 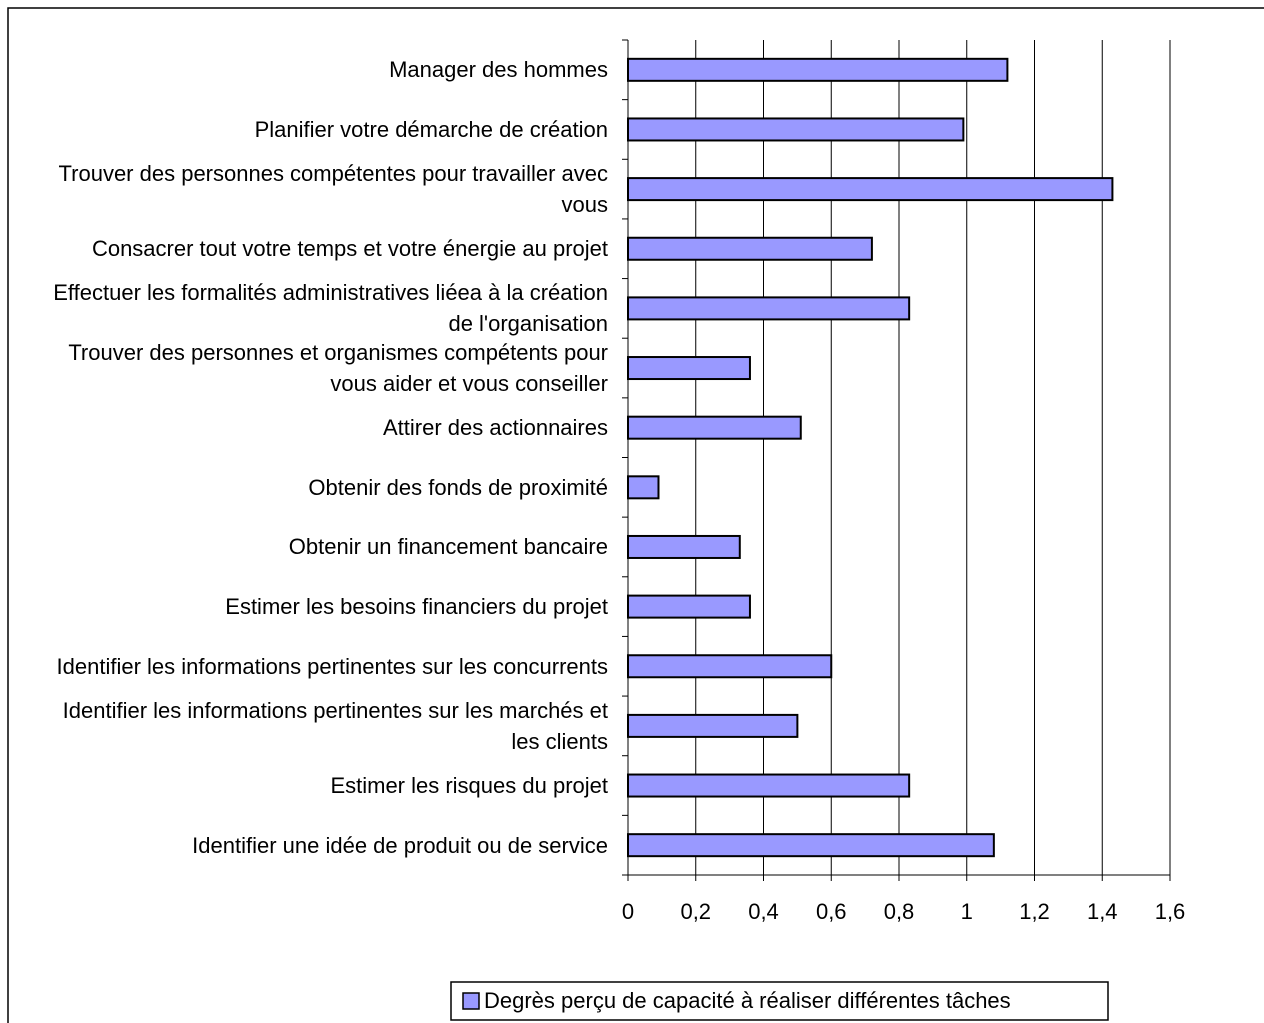 I want to click on y-tick-label: Estimer les risques du projet, so click(x=469, y=786).